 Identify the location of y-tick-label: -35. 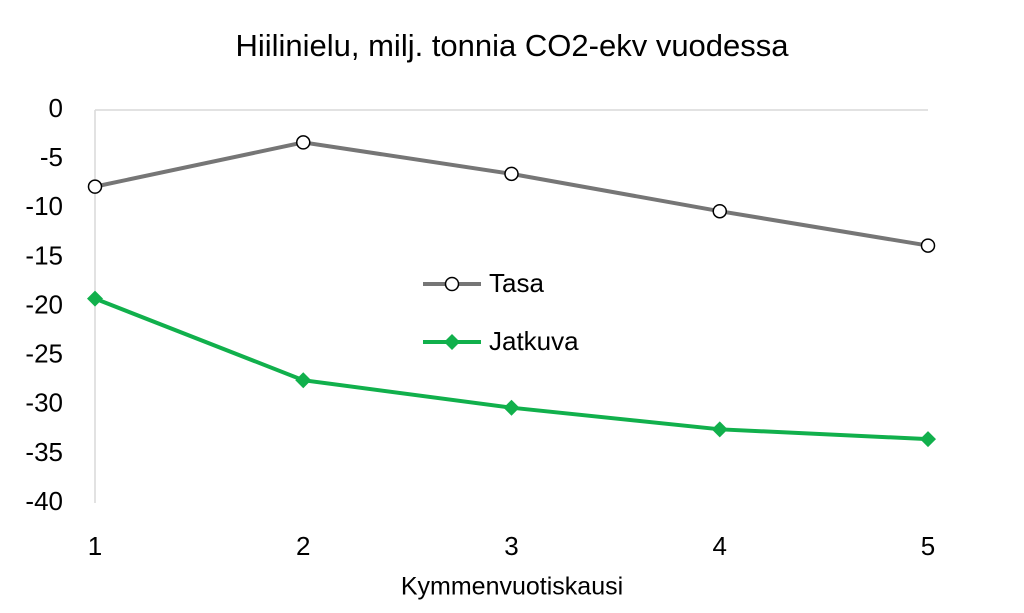
(44, 452).